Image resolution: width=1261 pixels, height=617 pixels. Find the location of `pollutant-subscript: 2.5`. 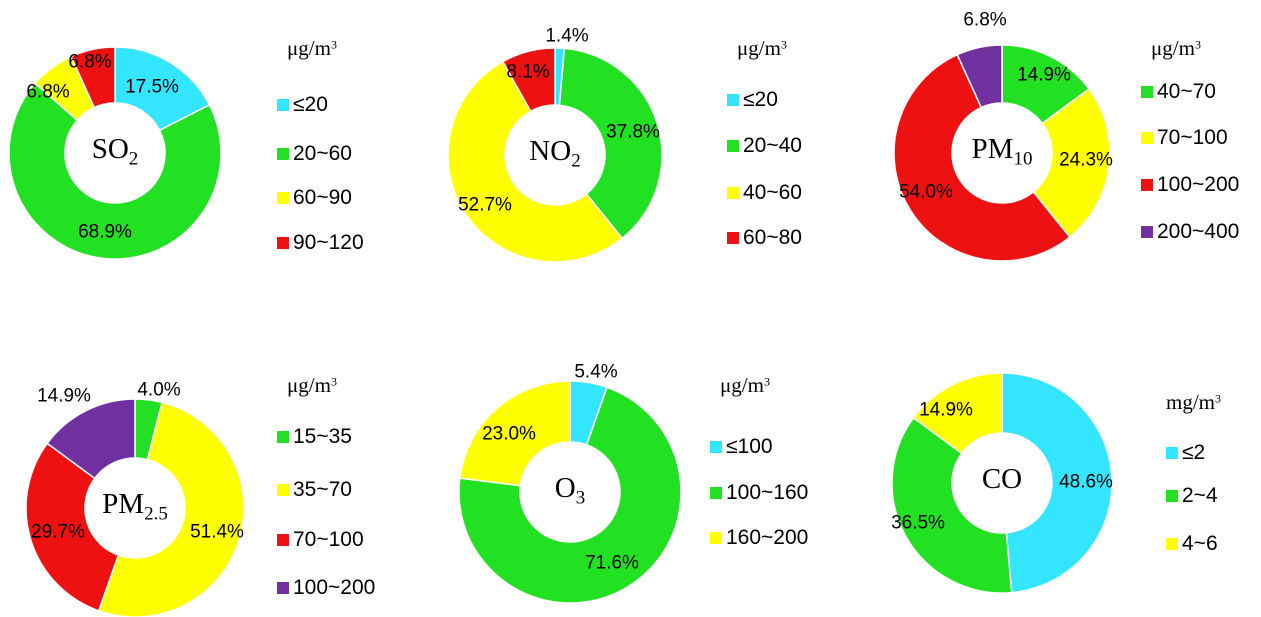

pollutant-subscript: 2.5 is located at coordinates (156, 514).